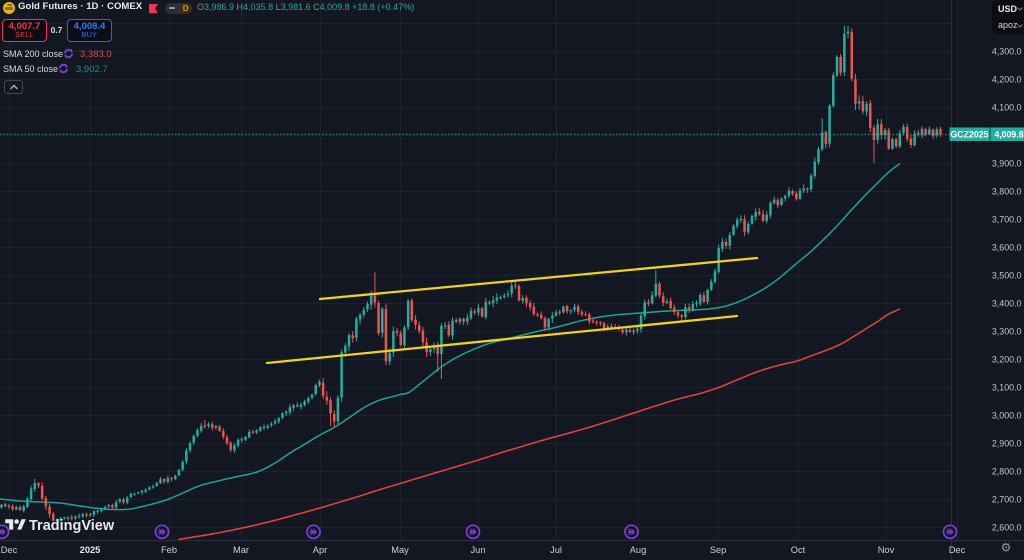 This screenshot has width=1024, height=560. Describe the element at coordinates (1007, 416) in the screenshot. I see `svg-text: 3,000.0` at that location.